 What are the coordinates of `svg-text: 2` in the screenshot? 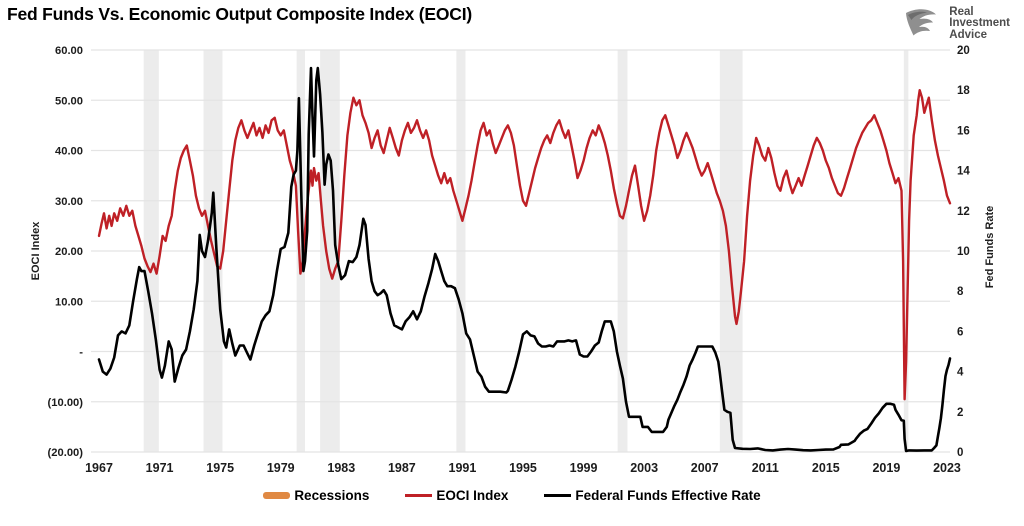 It's located at (960, 413).